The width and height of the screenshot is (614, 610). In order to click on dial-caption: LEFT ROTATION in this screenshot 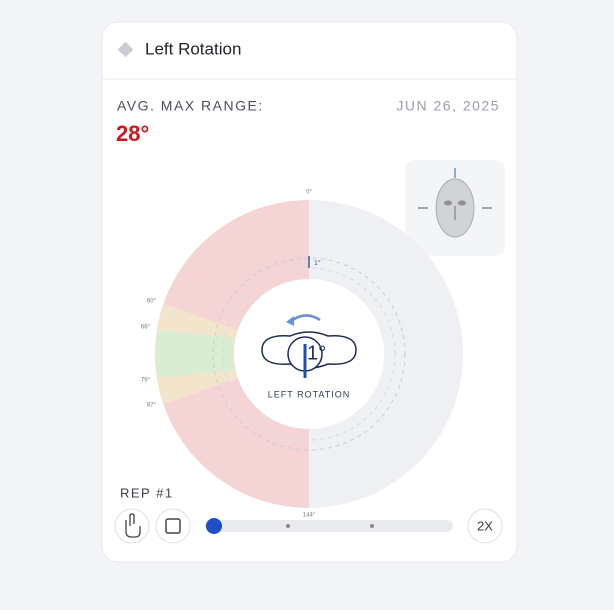, I will do `click(309, 394)`.